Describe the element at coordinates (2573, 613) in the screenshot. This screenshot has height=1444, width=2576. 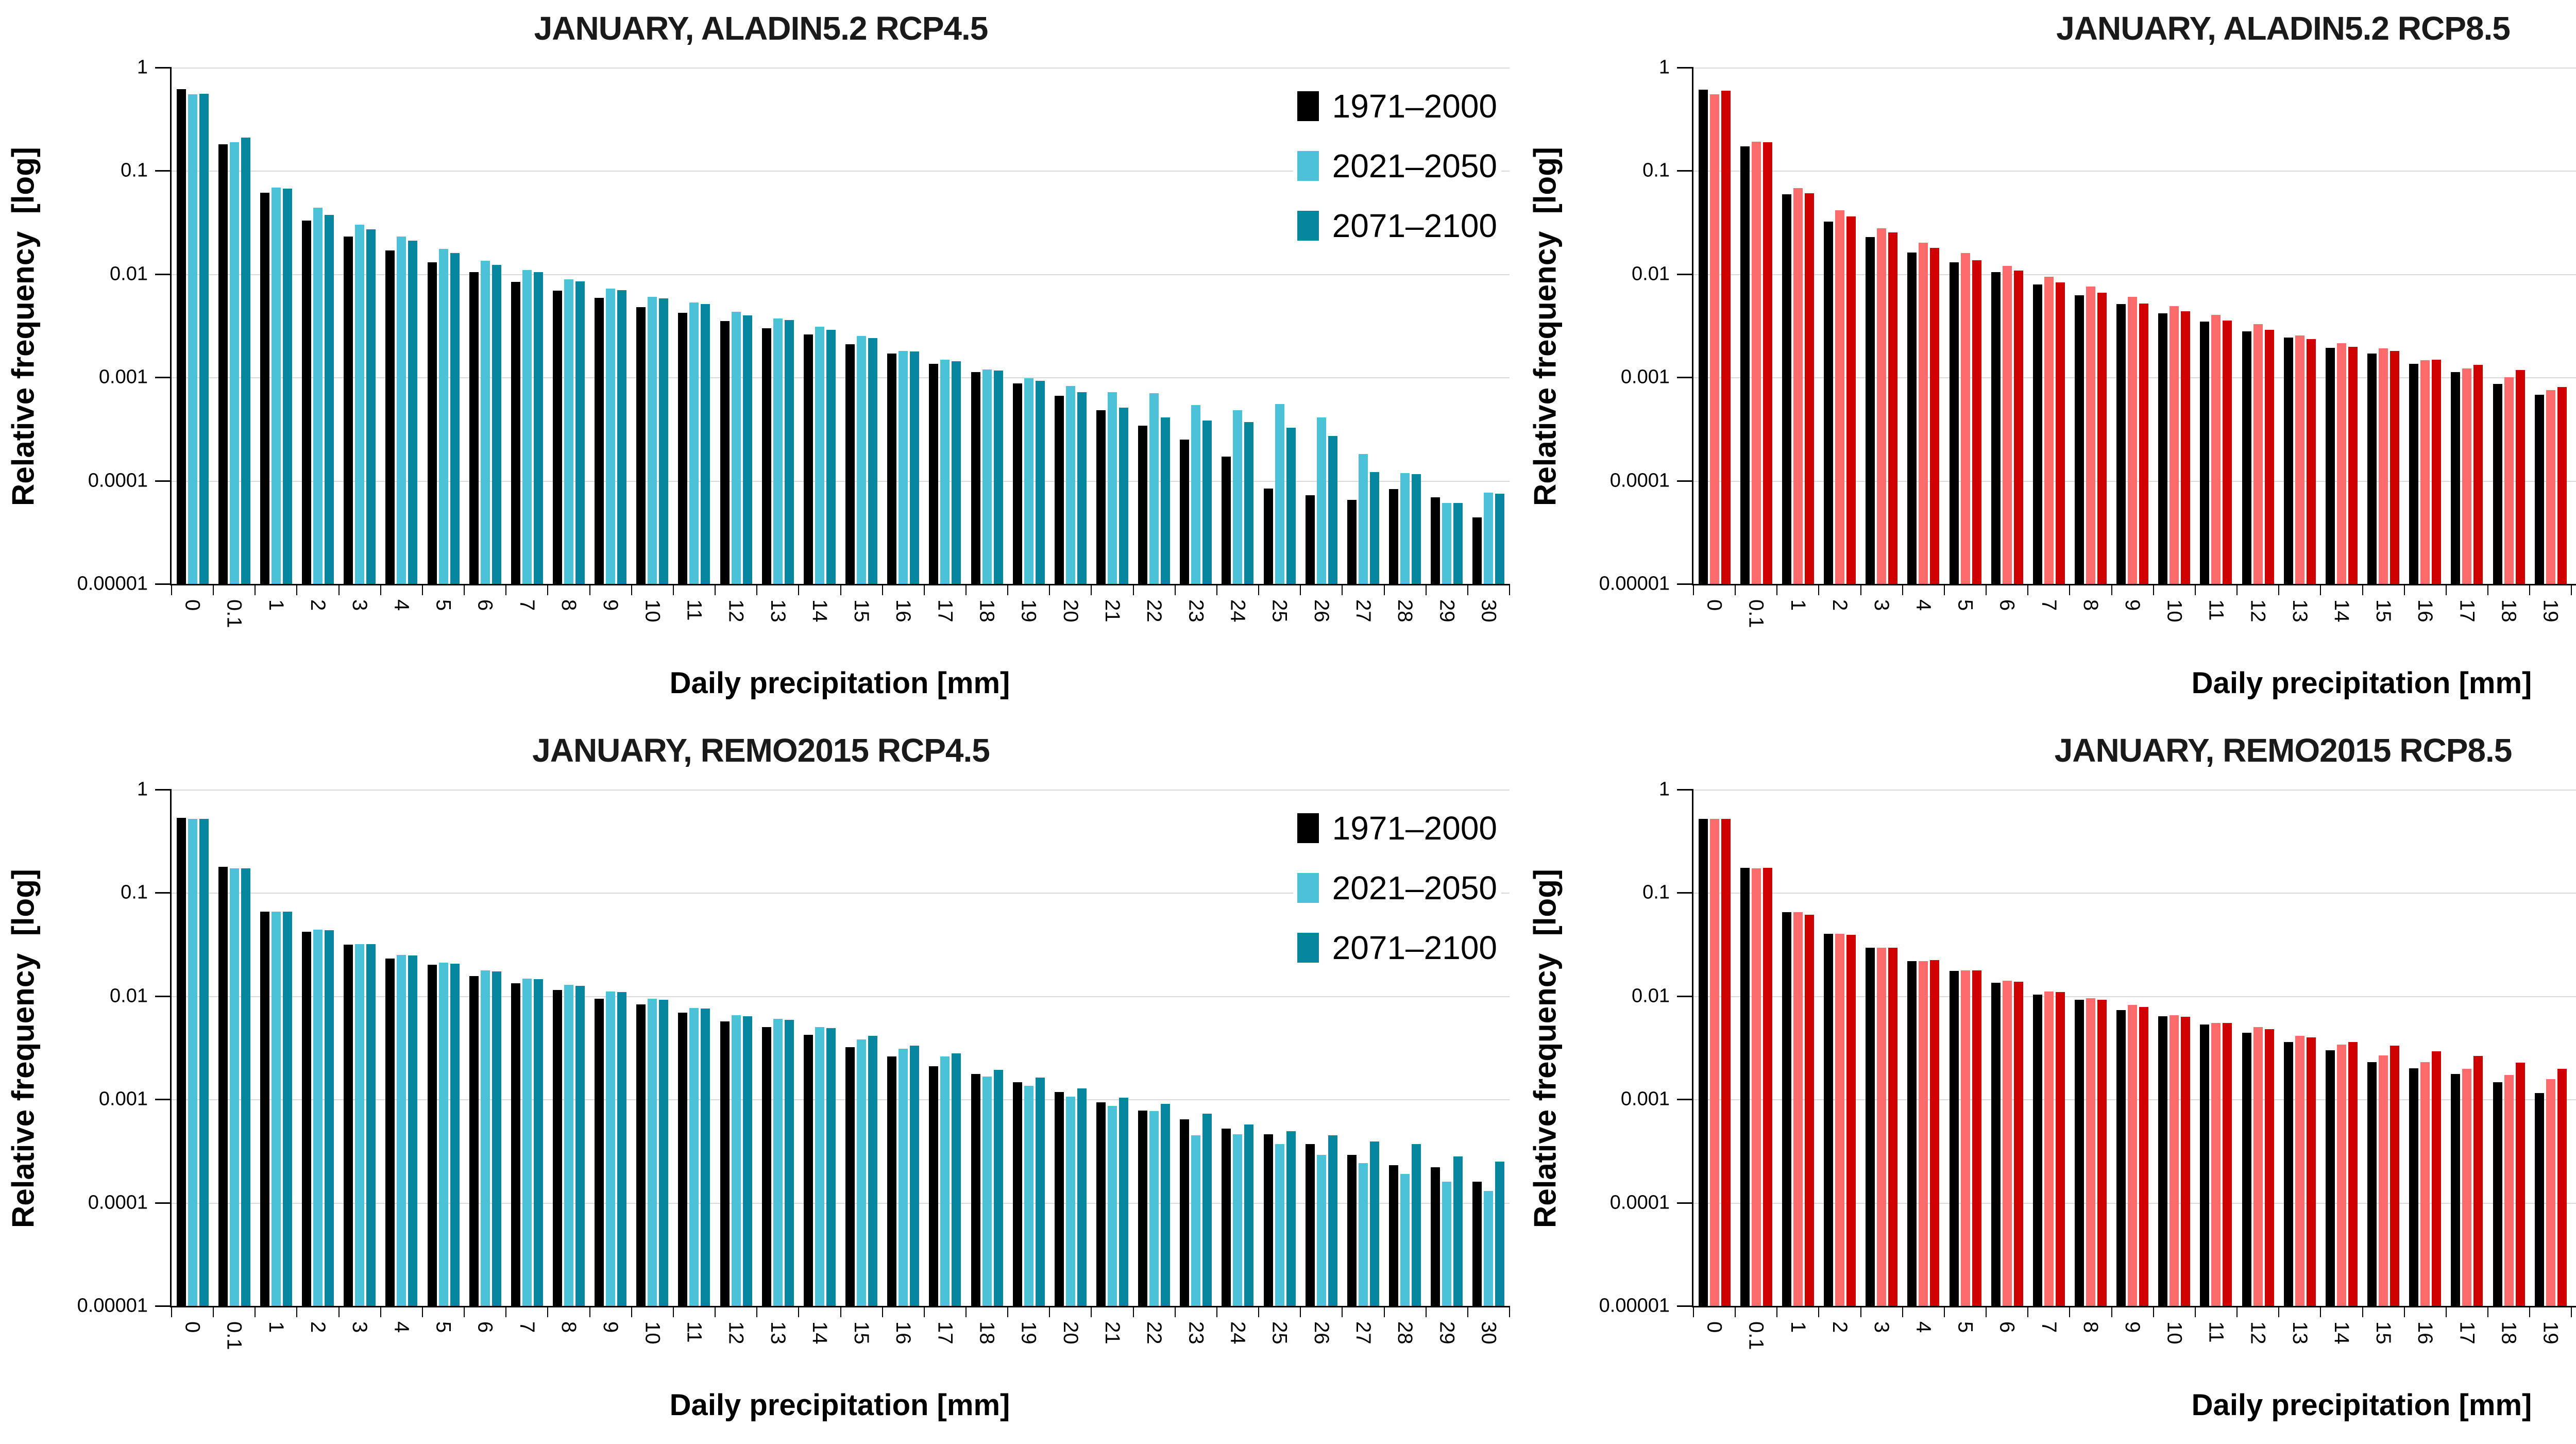
I see `x-tick-label: 20` at that location.